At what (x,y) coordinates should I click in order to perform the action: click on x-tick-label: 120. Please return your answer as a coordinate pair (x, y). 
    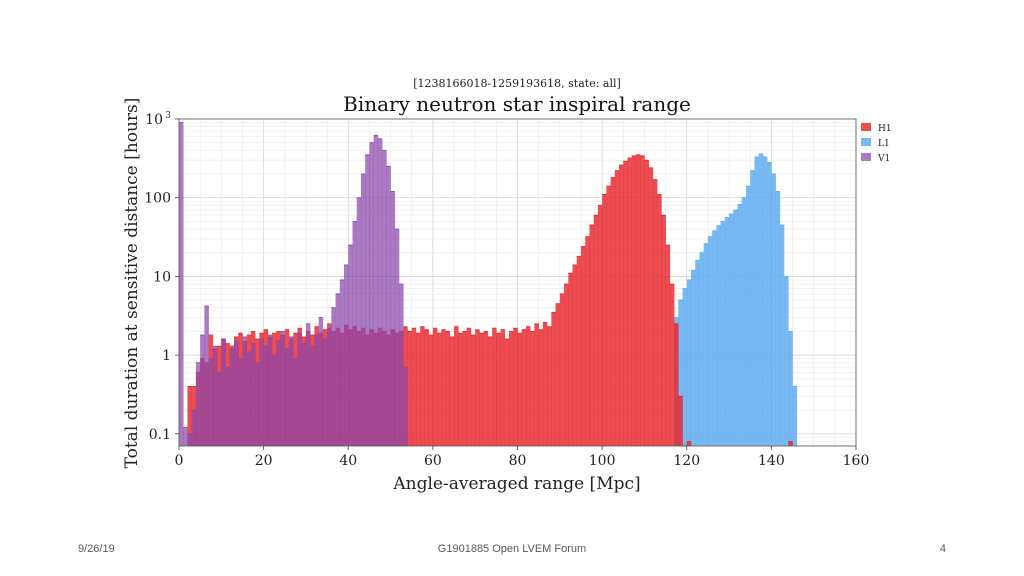
    Looking at the image, I should click on (686, 461).